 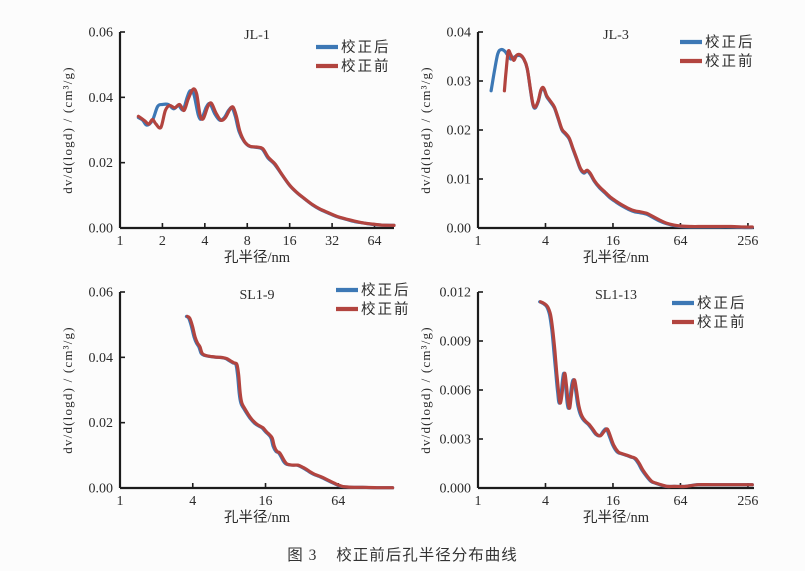 What do you see at coordinates (456, 440) in the screenshot?
I see `y-tick-label: 0.003` at bounding box center [456, 440].